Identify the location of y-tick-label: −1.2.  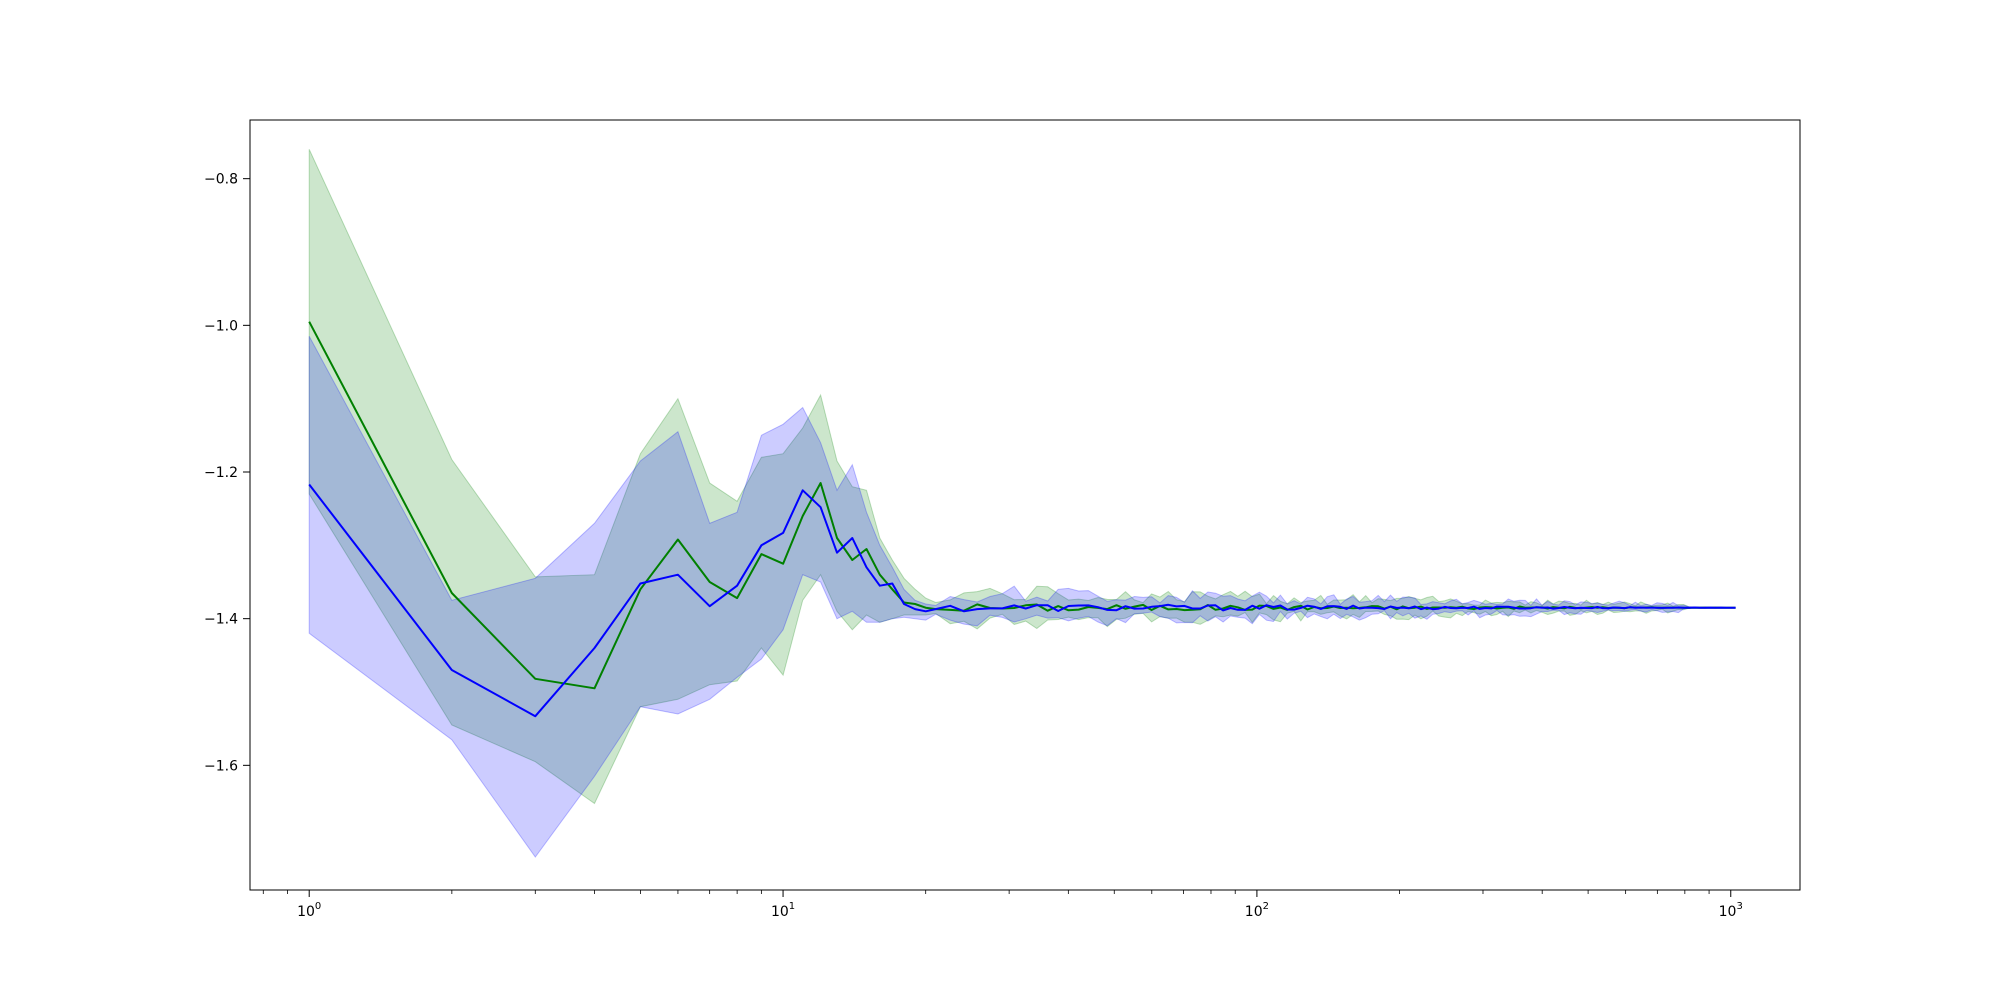
(221, 473).